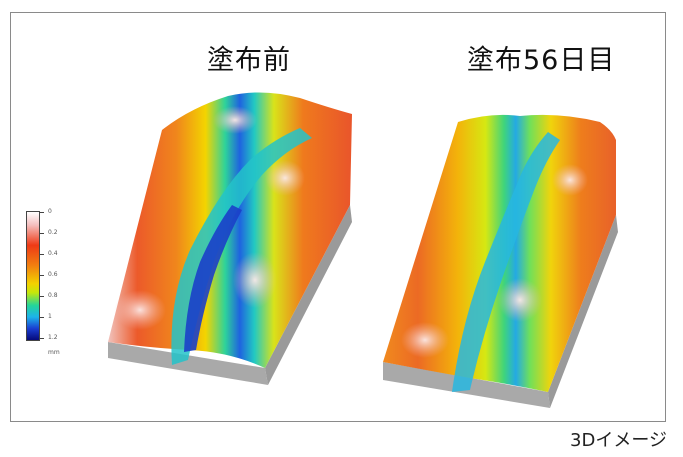 The height and width of the screenshot is (457, 683). Describe the element at coordinates (53, 274) in the screenshot. I see `colorbar-tick-label: 0.6` at that location.